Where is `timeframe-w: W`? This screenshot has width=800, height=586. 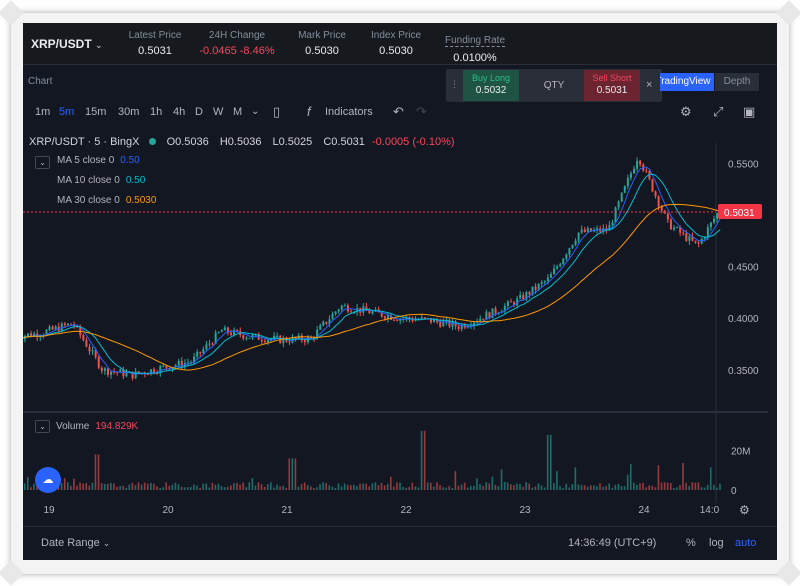 timeframe-w: W is located at coordinates (218, 112).